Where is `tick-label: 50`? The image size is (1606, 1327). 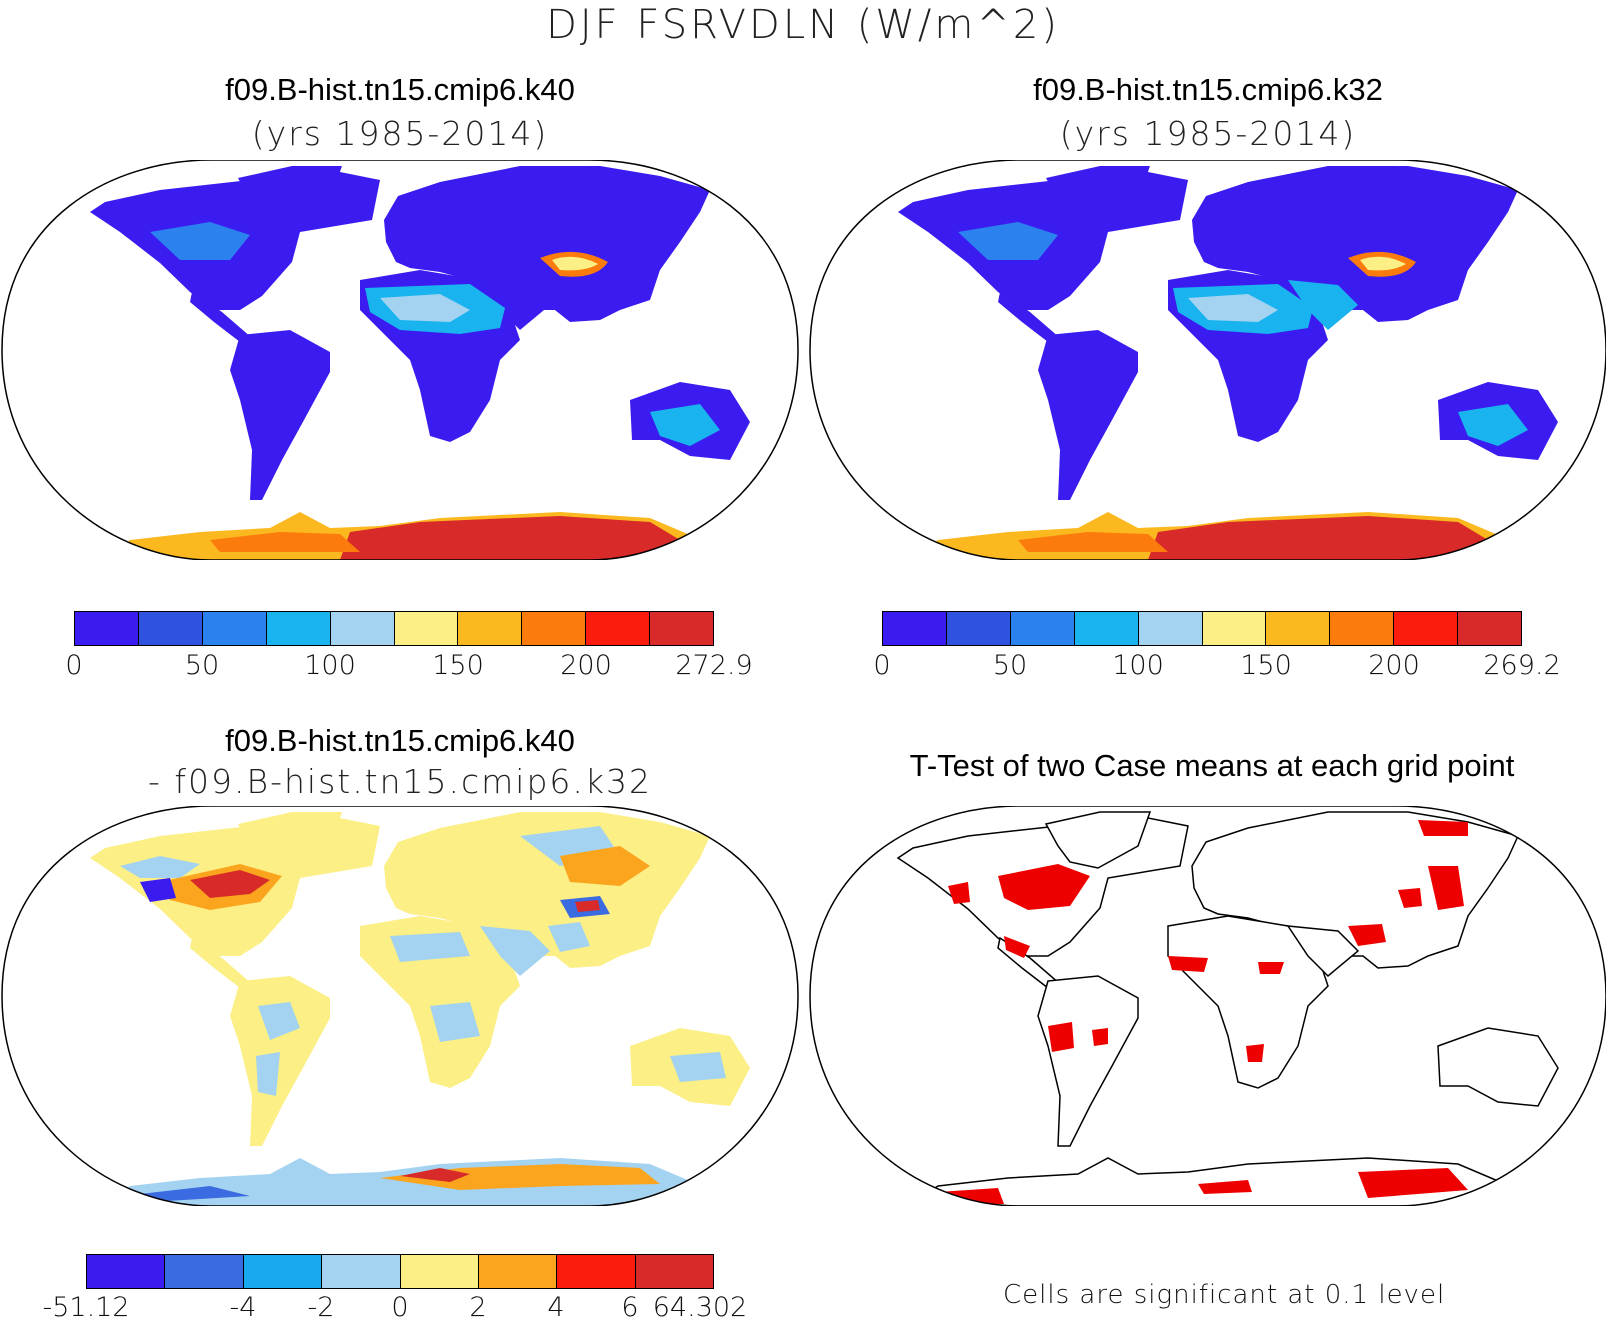
tick-label: 50 is located at coordinates (1010, 665).